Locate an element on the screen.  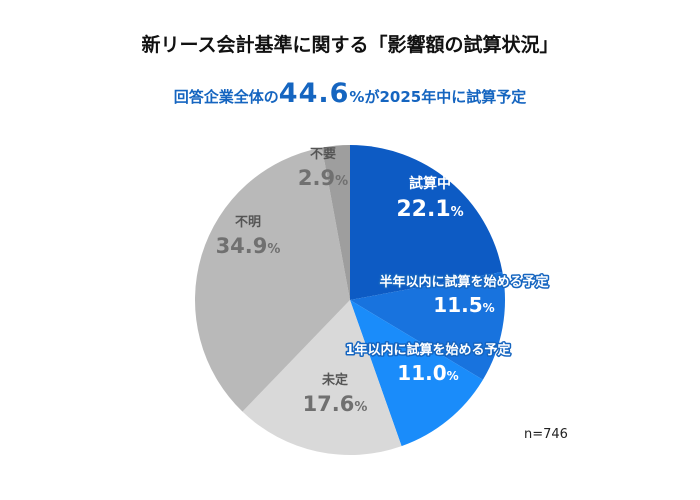
slice-label-6: 不要 is located at coordinates (323, 154).